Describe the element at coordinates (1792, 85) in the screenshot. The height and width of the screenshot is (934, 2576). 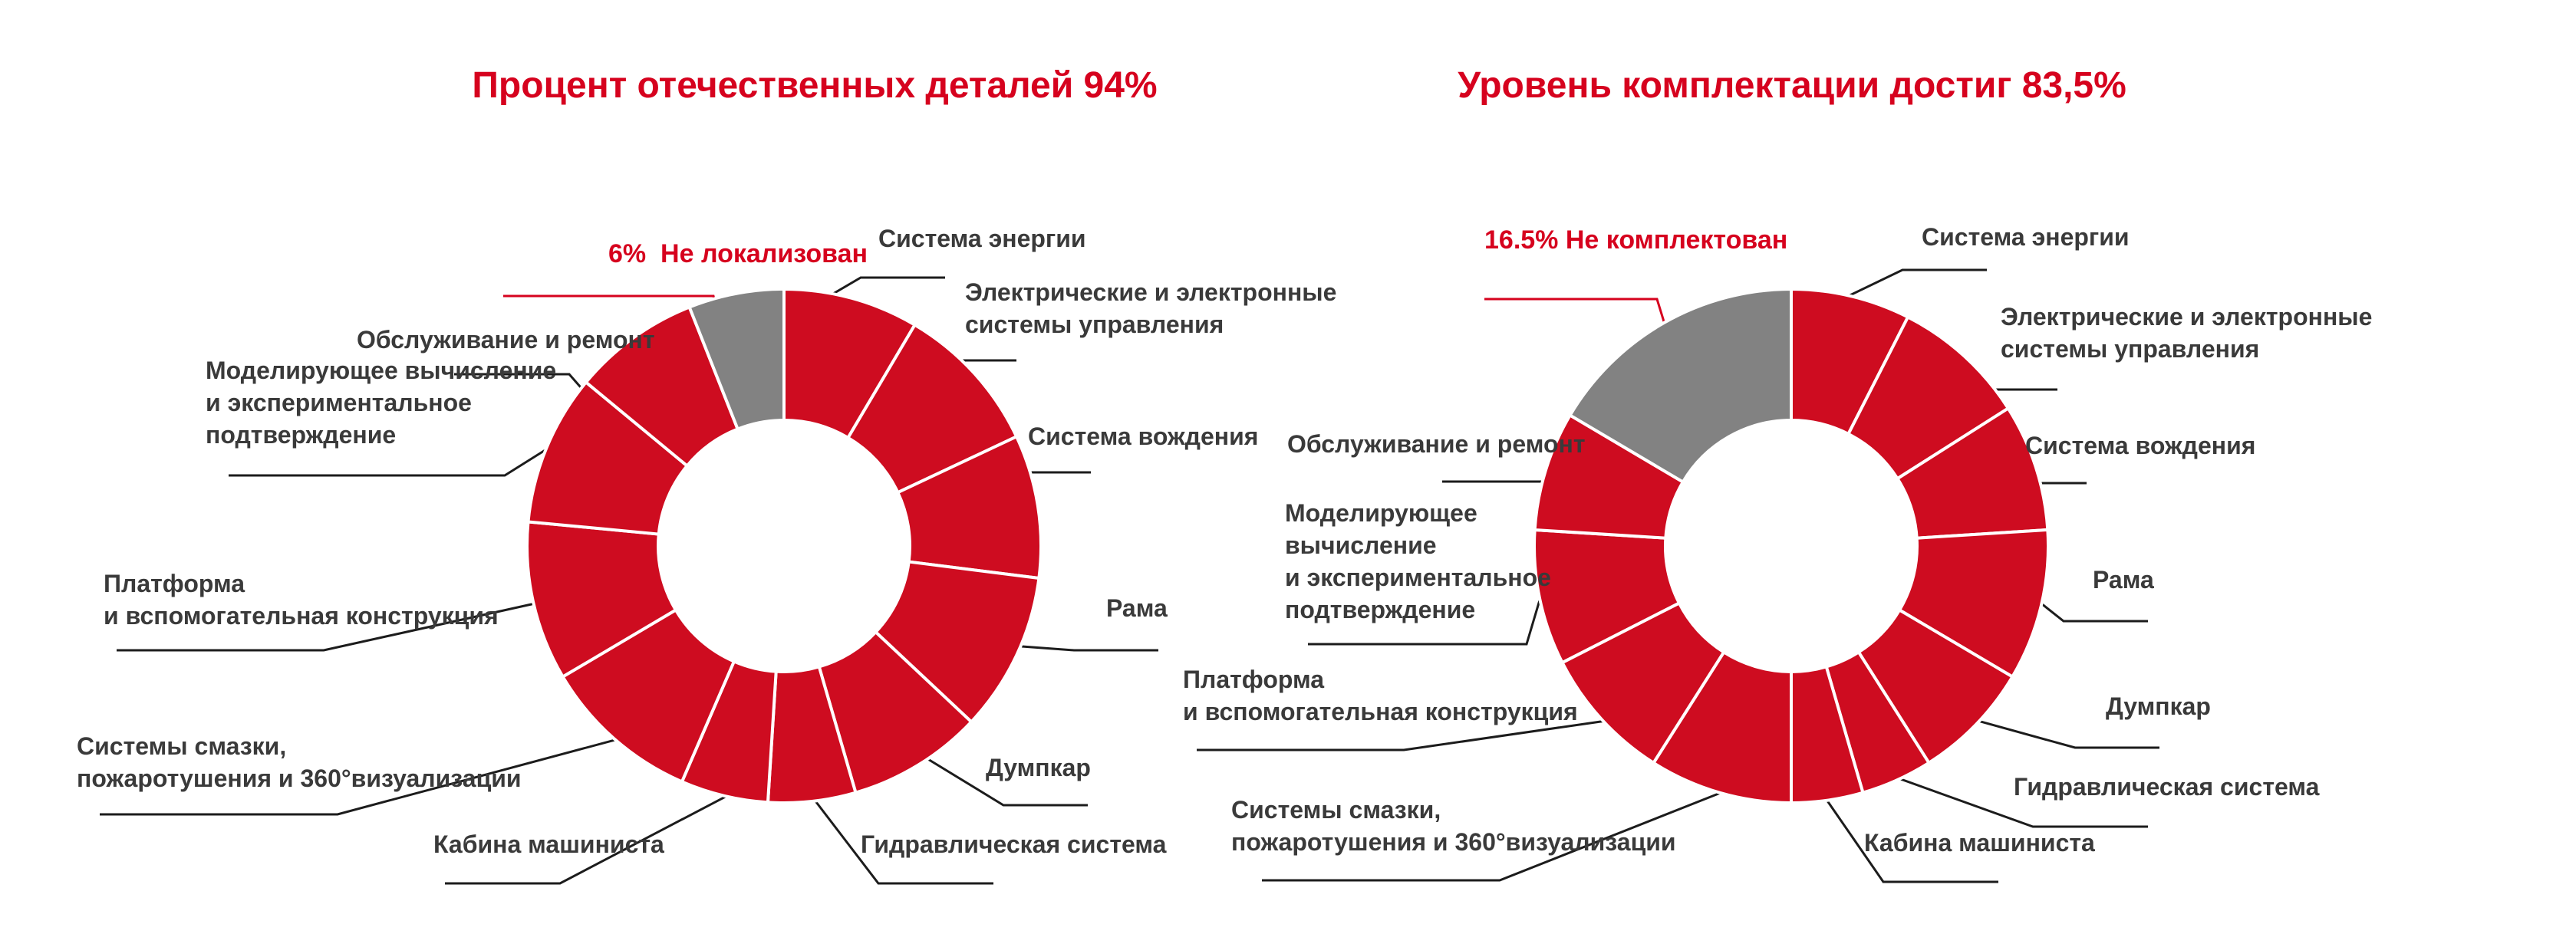
I see `chart-title-completion: Уровень комплектации достиг 83,5%` at that location.